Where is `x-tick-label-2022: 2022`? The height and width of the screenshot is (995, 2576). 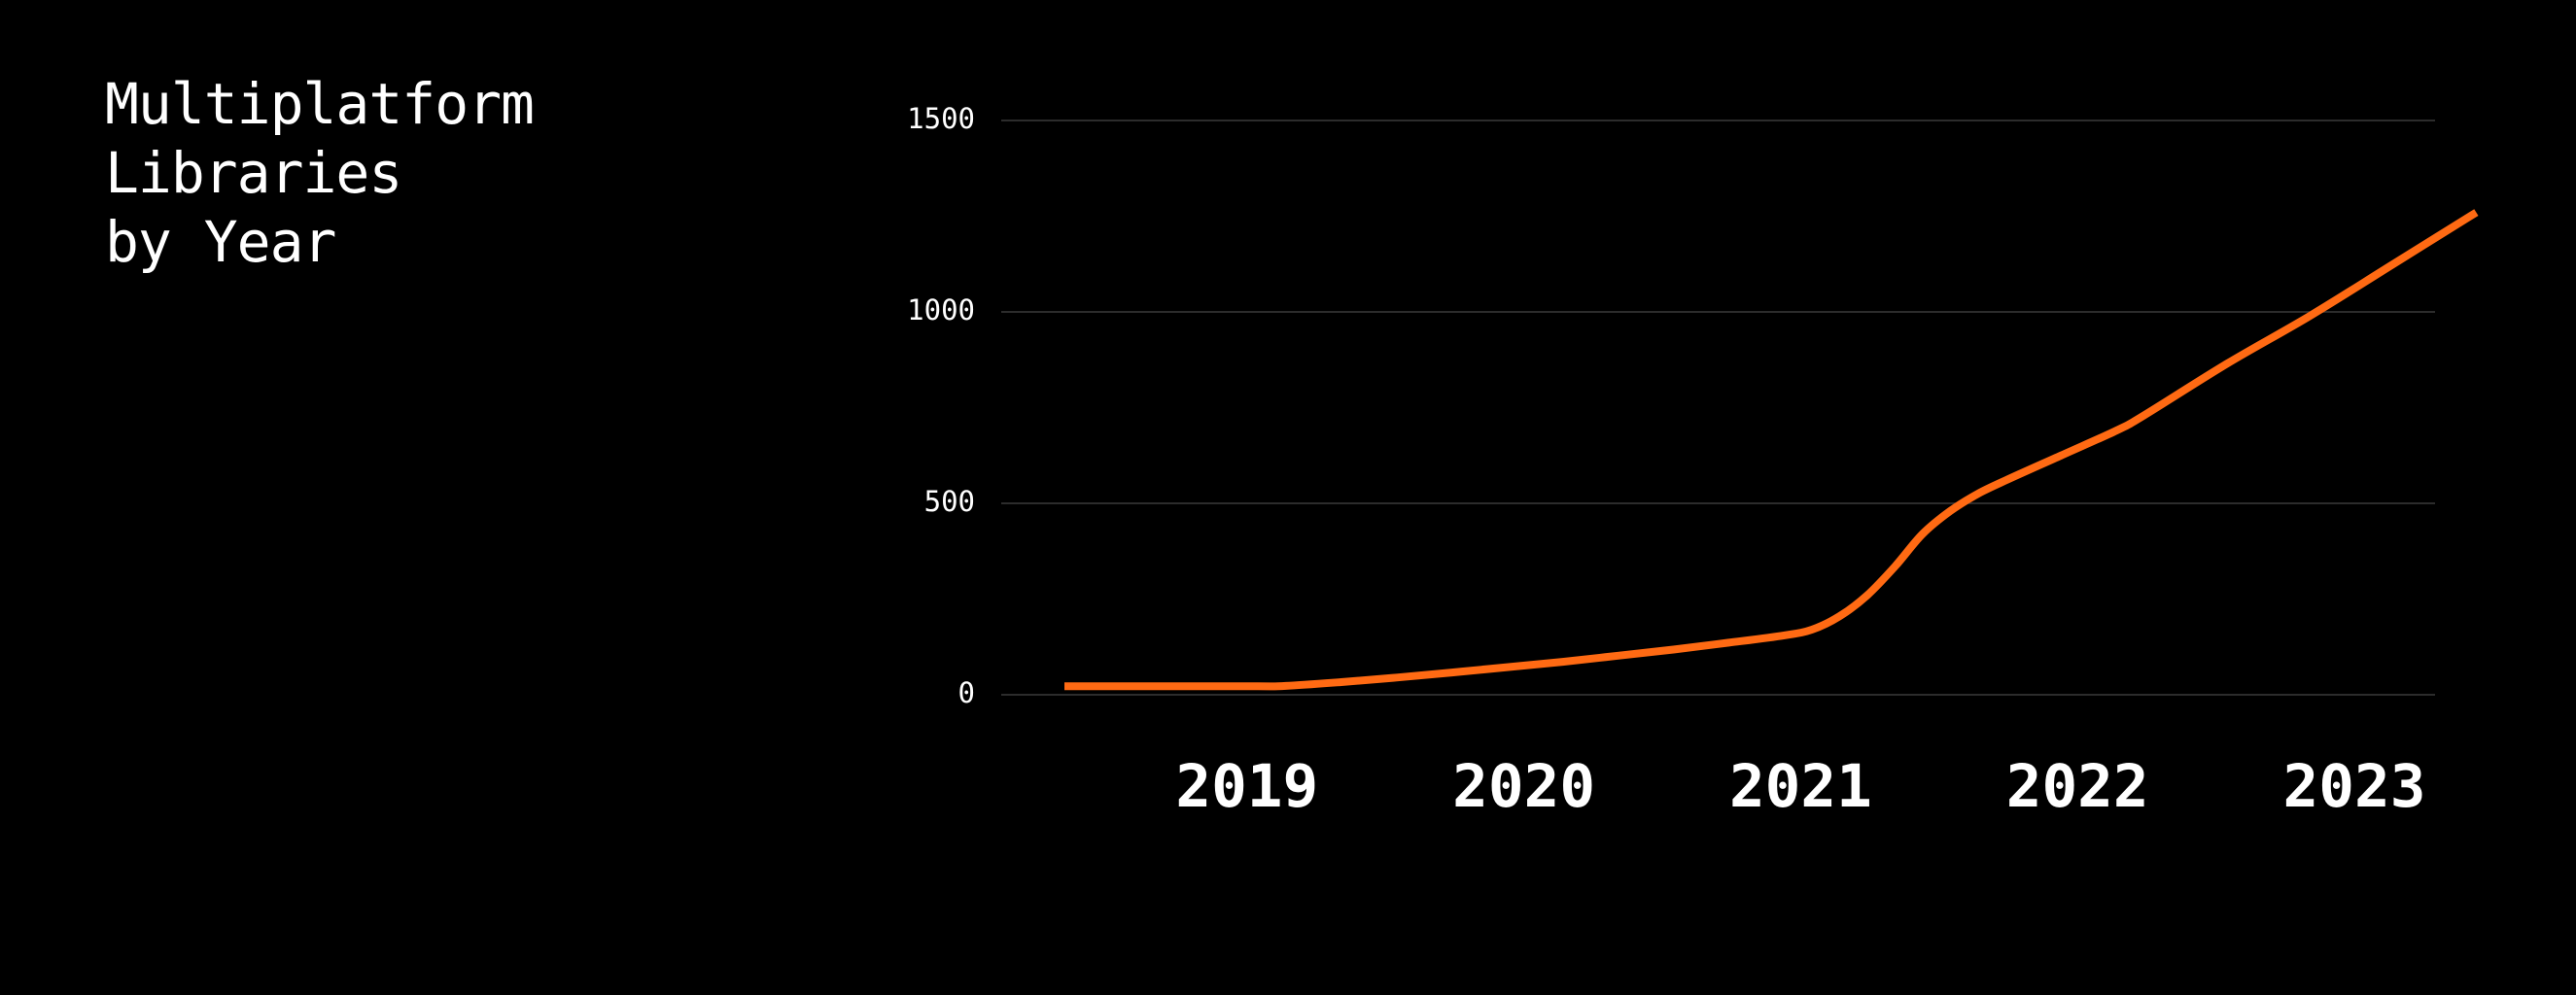 x-tick-label-2022: 2022 is located at coordinates (2077, 787).